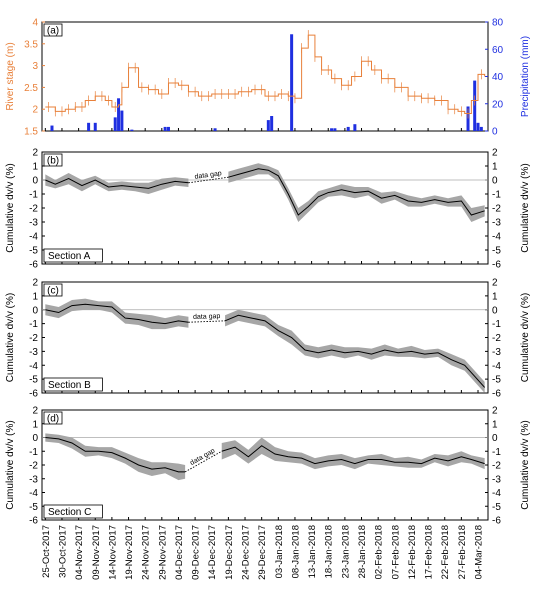 This screenshot has width=544, height=599. Describe the element at coordinates (96, 552) in the screenshot. I see `x-tick-label: 09-Nov-2017` at that location.